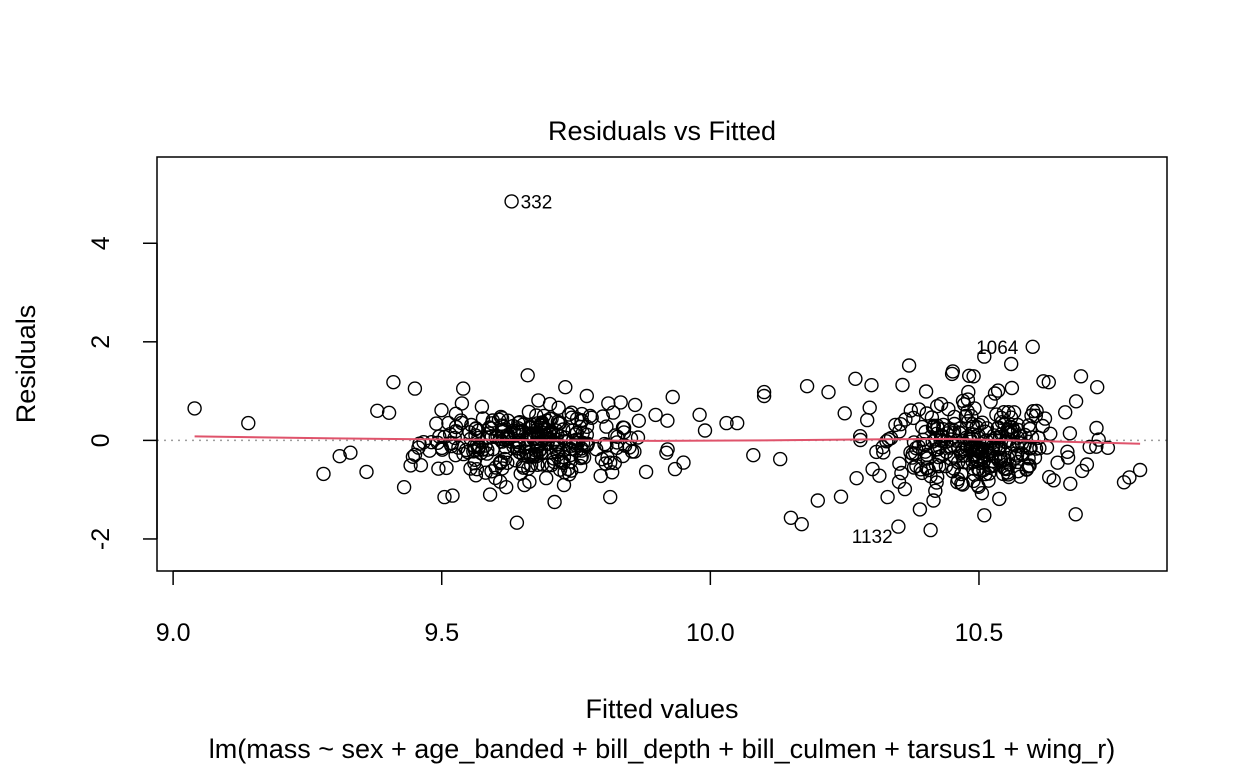 Image resolution: width=1248 pixels, height=768 pixels. What do you see at coordinates (101, 539) in the screenshot?
I see `y-tick-label: -2` at bounding box center [101, 539].